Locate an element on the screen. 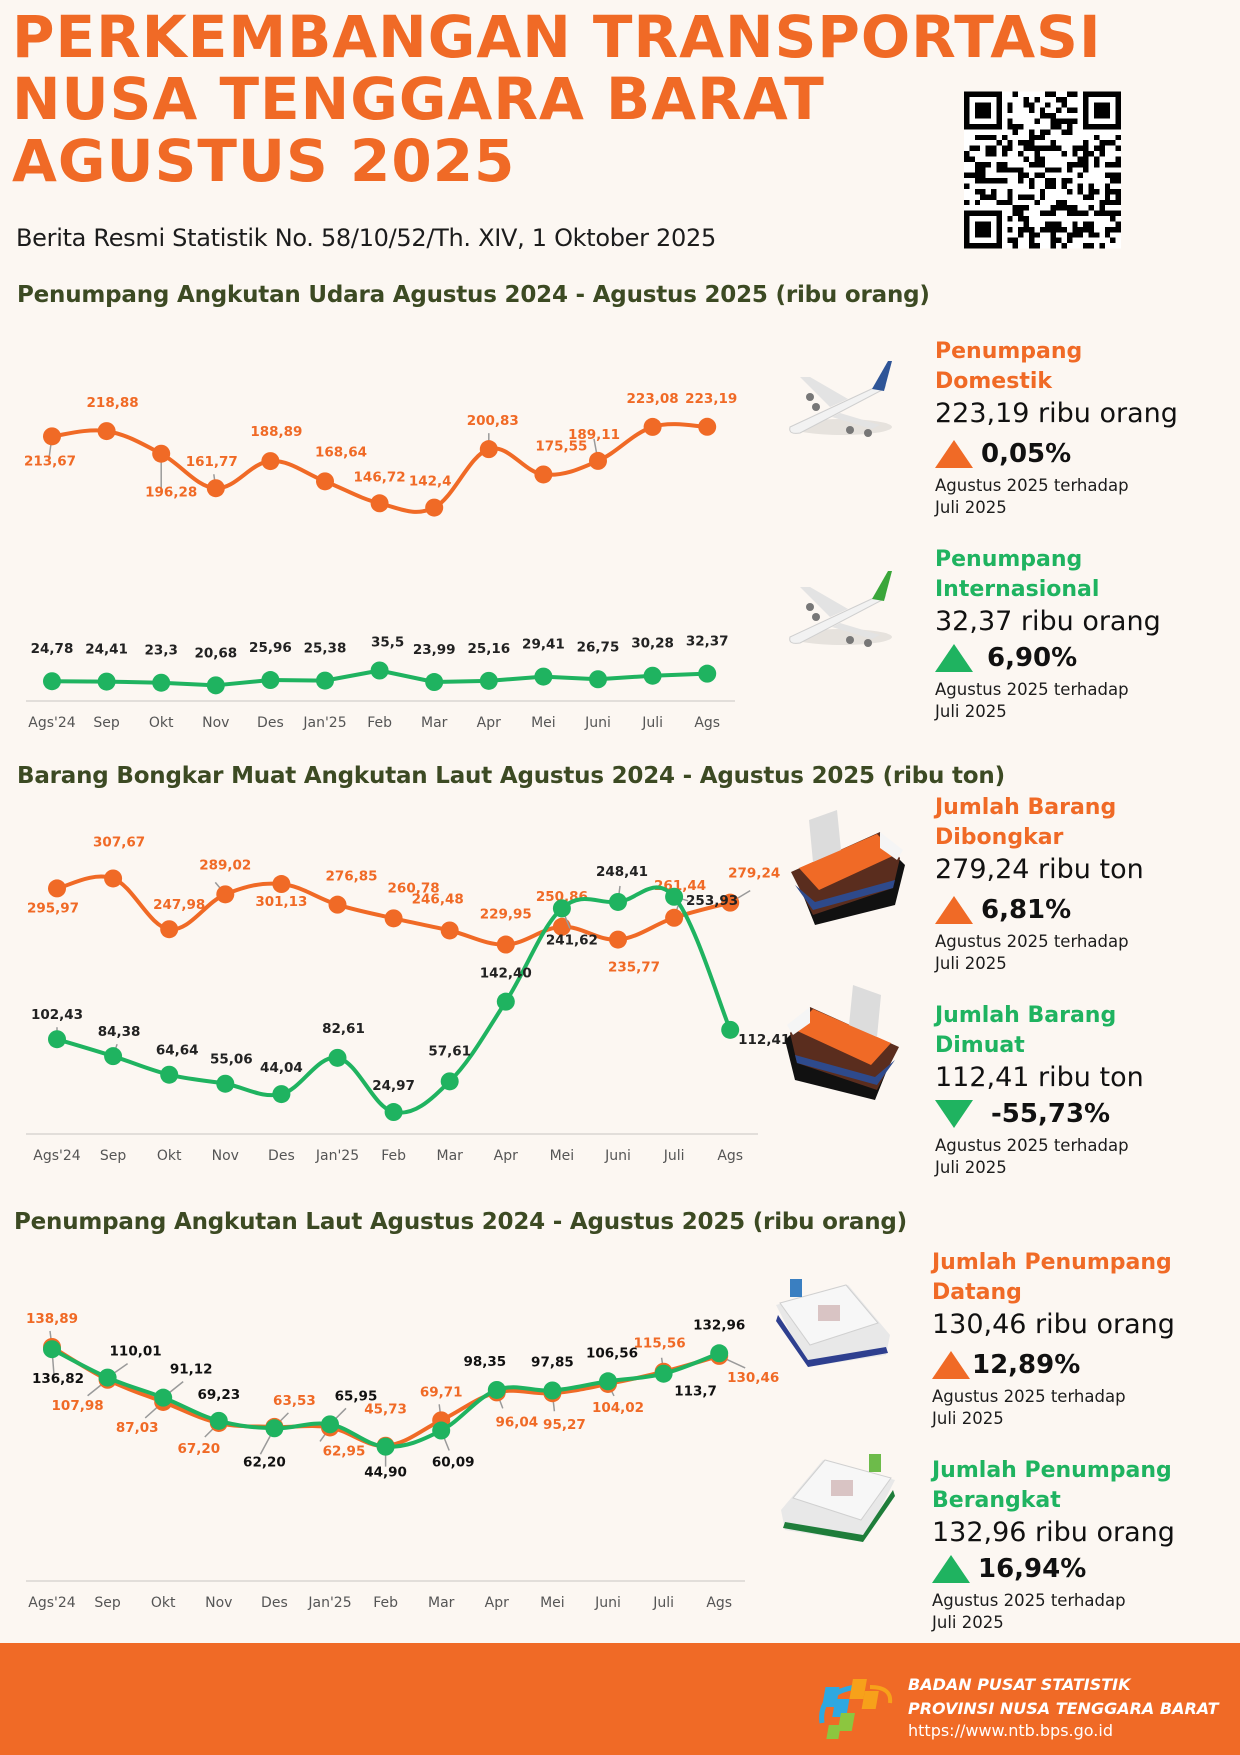 Image resolution: width=1240 pixels, height=1755 pixels. bps-logo-icon is located at coordinates (856, 1709).